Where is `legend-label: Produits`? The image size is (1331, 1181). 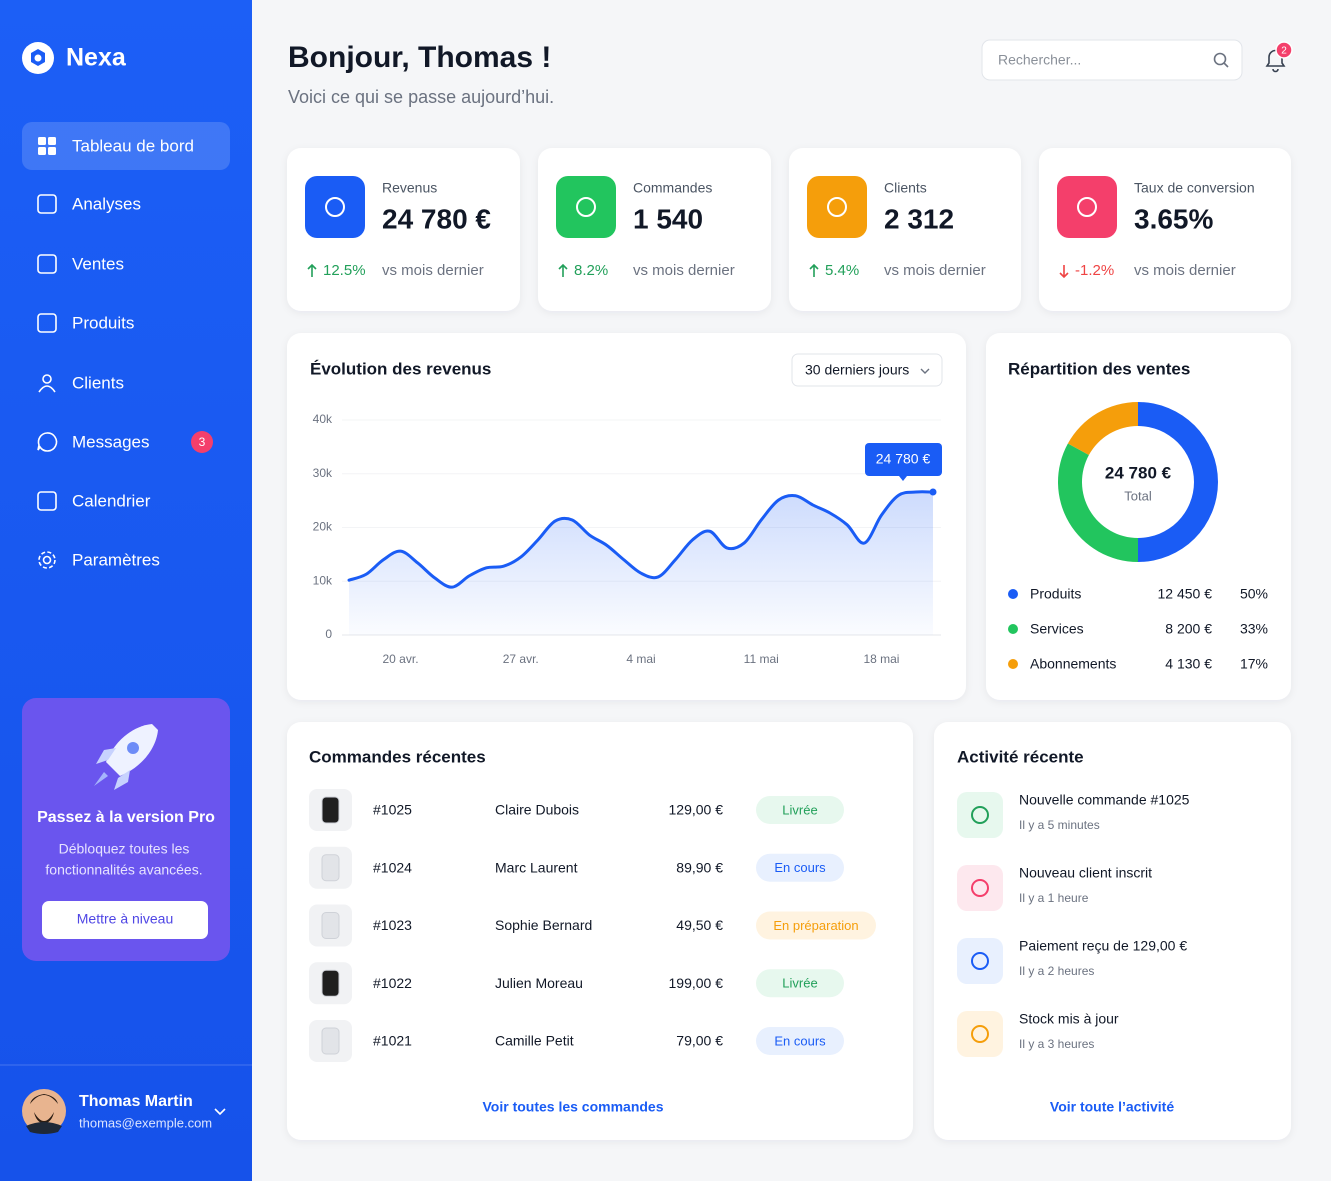
legend-label: Produits is located at coordinates (1055, 594).